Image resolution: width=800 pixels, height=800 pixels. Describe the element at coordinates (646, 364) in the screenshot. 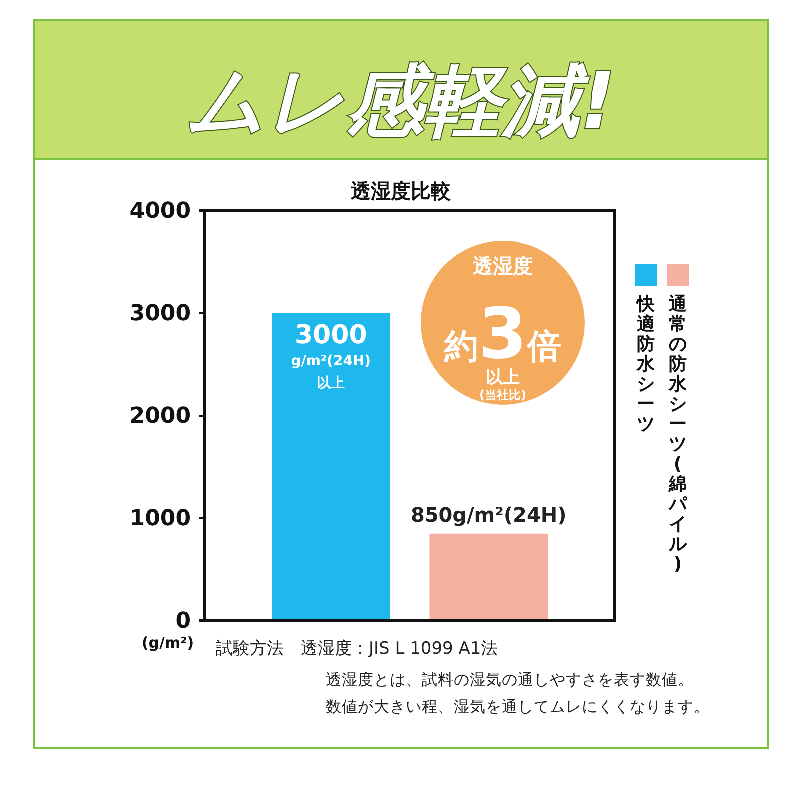

I see `legend-label: 快適防水シーツ` at that location.